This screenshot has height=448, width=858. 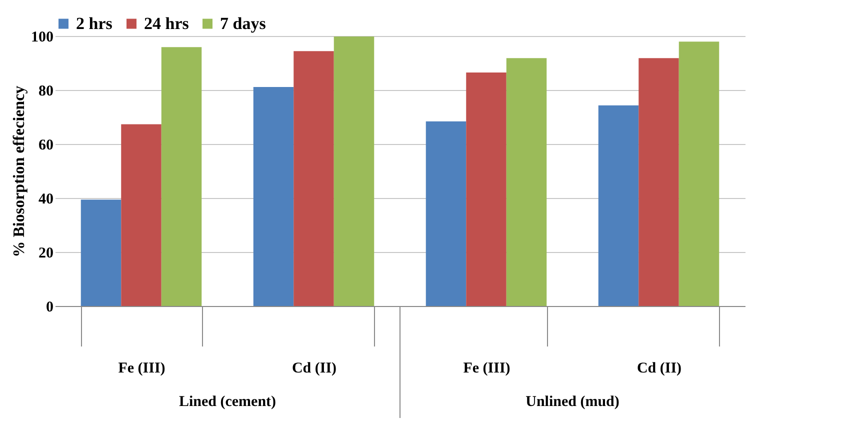 I want to click on y-tick-label: 0, so click(x=50, y=308).